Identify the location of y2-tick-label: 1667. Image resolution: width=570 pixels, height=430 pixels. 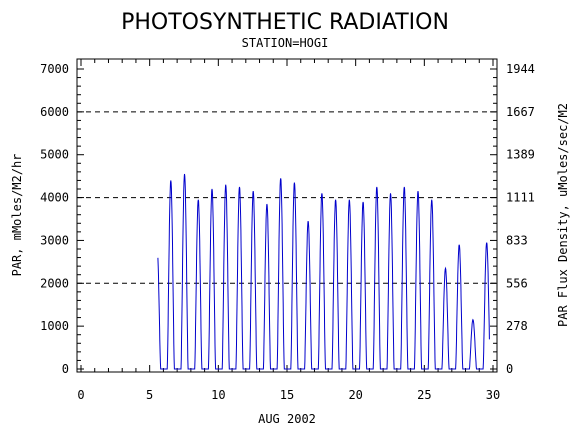
(520, 112).